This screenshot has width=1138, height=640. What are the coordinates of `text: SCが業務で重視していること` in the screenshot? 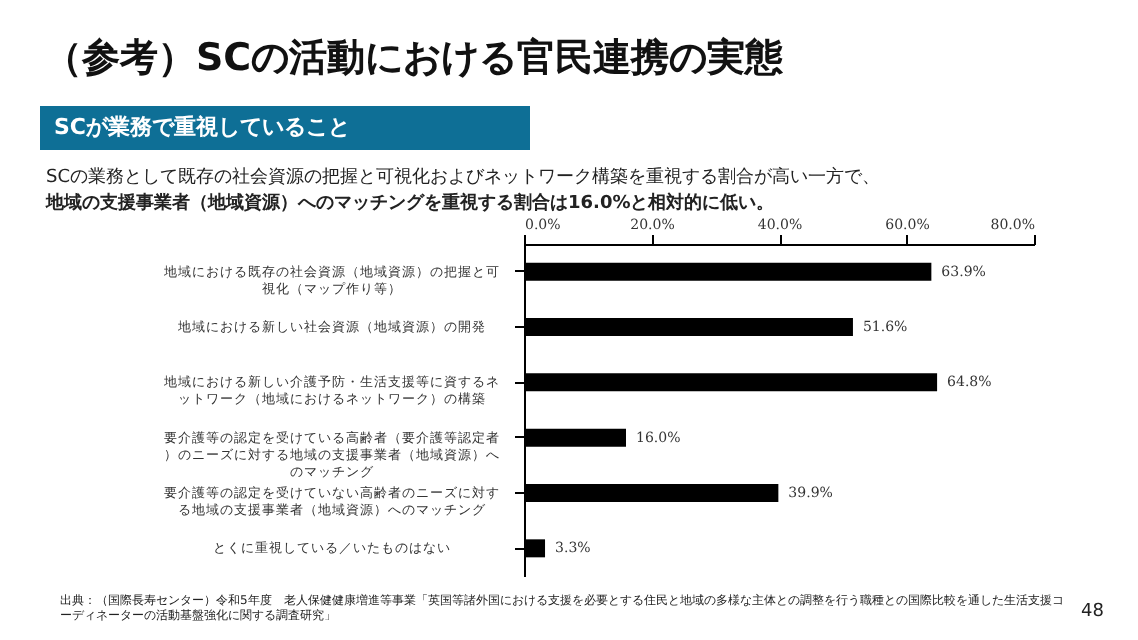 It's located at (202, 127).